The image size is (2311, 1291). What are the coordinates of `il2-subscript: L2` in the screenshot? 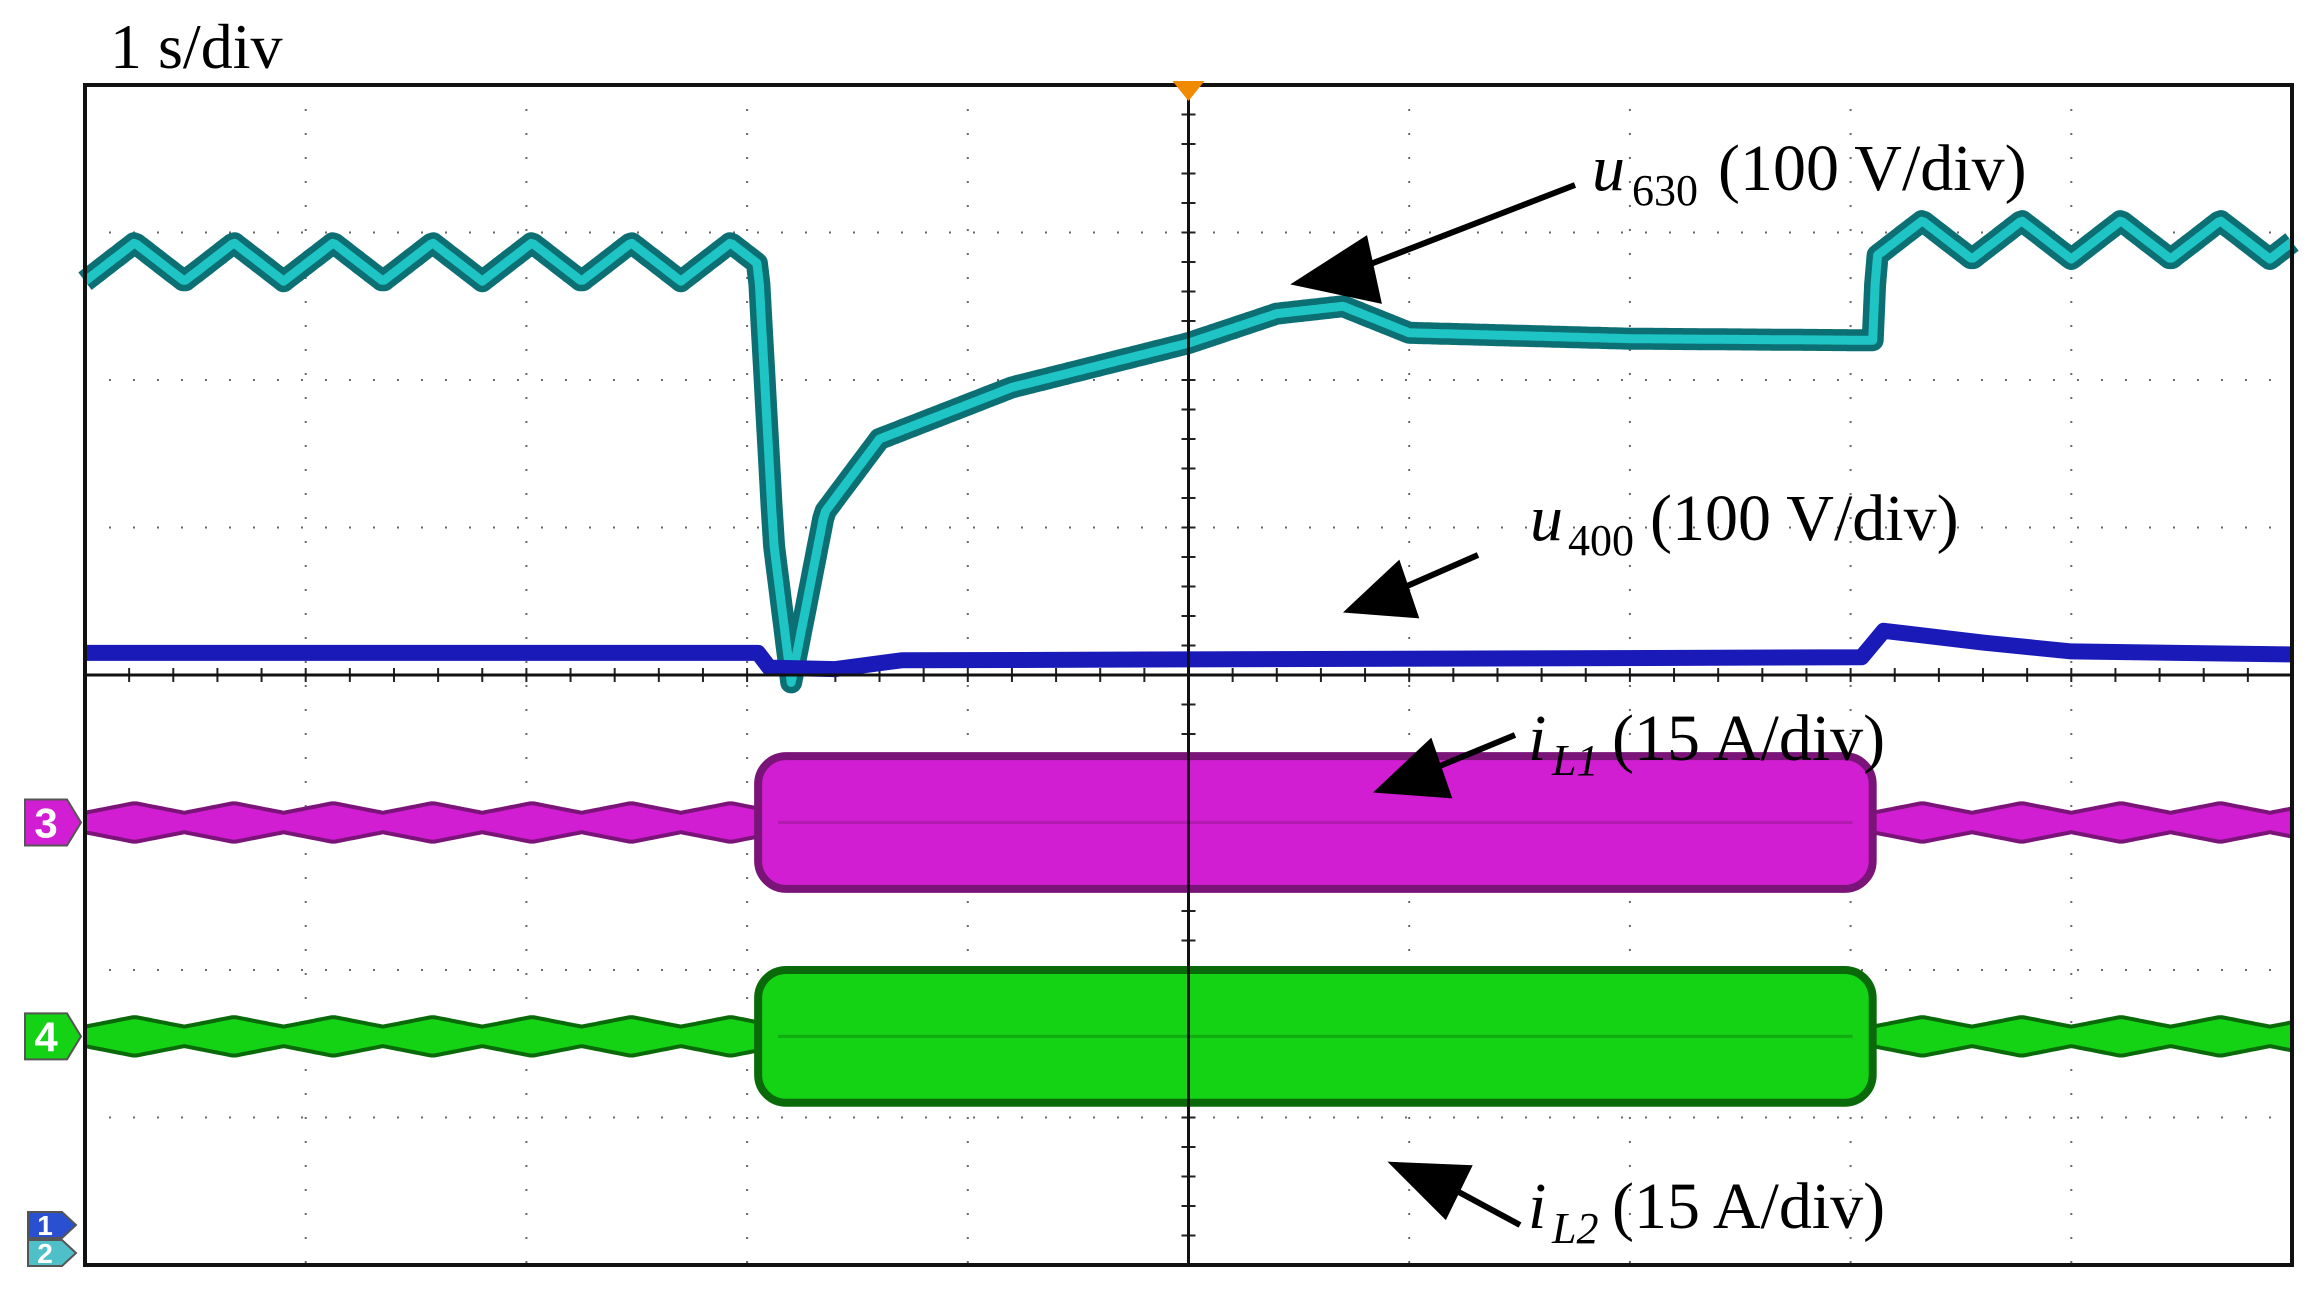 It's located at (1574, 1228).